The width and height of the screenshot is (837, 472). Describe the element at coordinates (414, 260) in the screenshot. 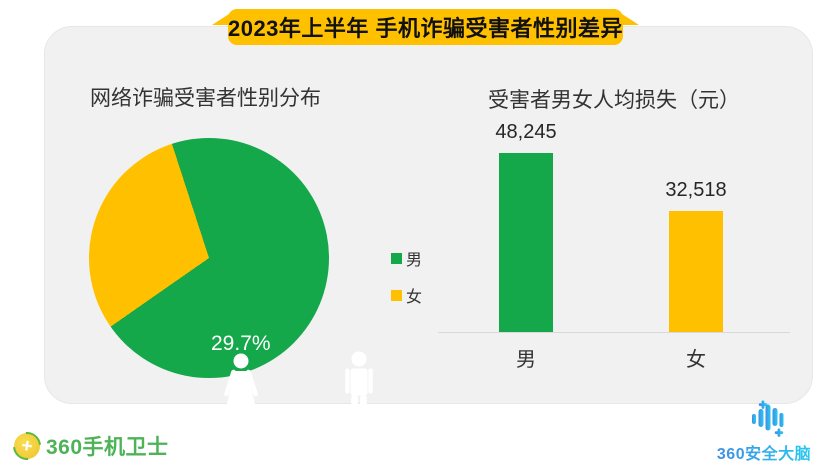

I see `legend-label-male: 男` at that location.